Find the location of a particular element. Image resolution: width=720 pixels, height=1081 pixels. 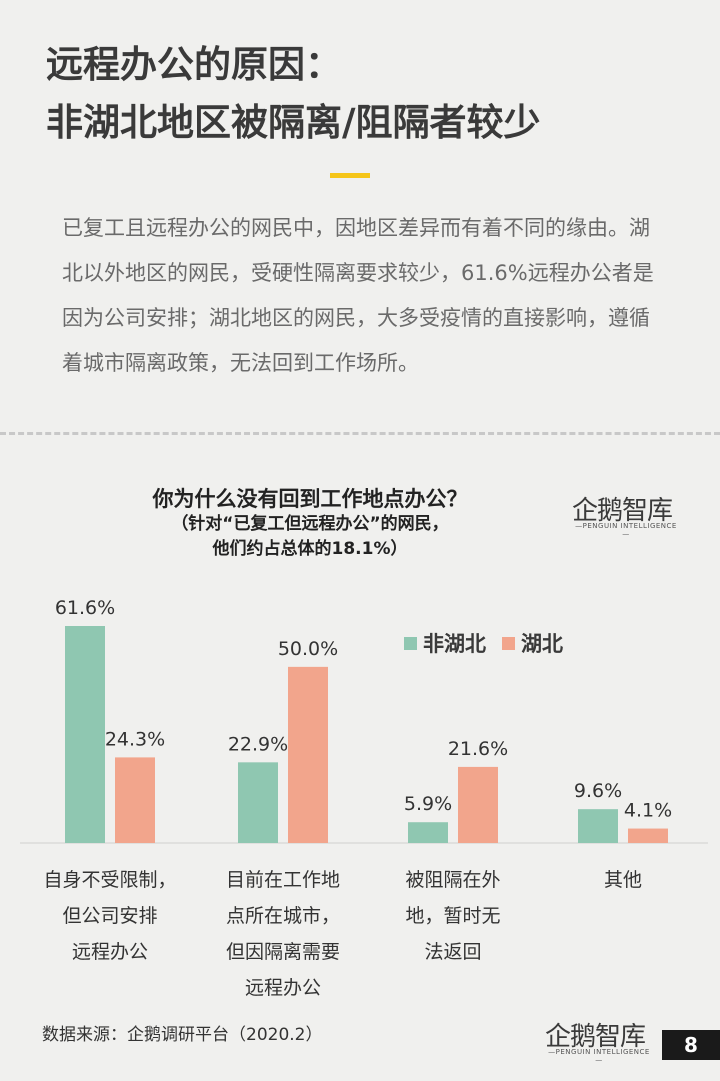

data-label-nonhubei-2: 5.9% is located at coordinates (428, 804).